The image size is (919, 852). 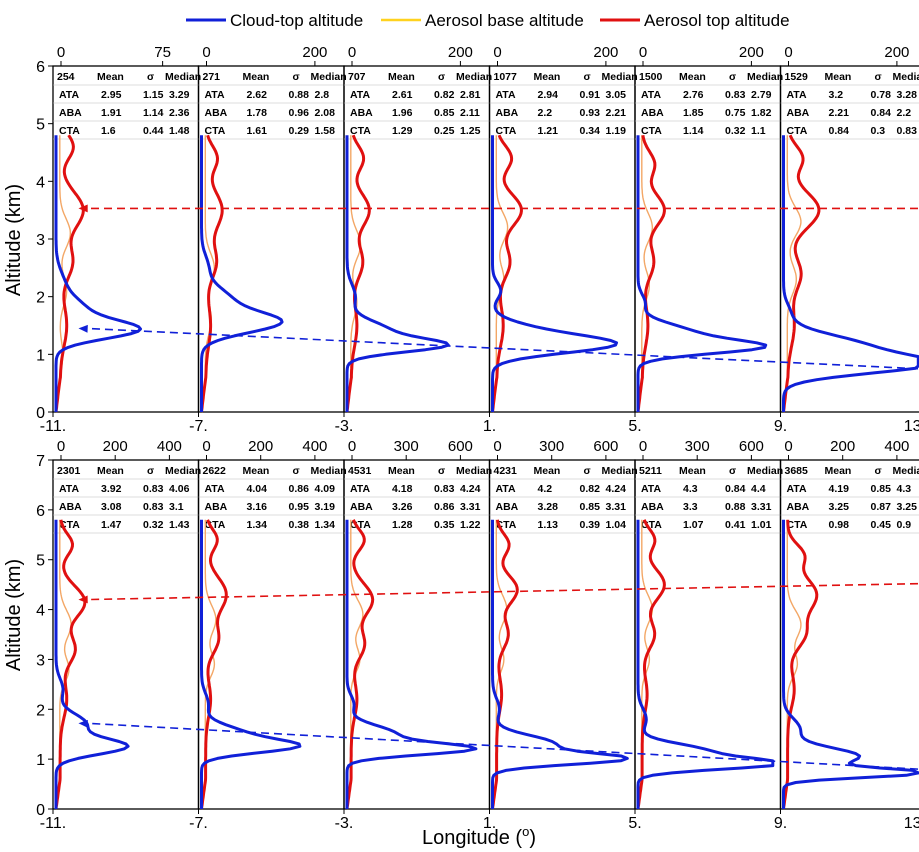 I want to click on table-cell: 3.05, so click(x=616, y=95).